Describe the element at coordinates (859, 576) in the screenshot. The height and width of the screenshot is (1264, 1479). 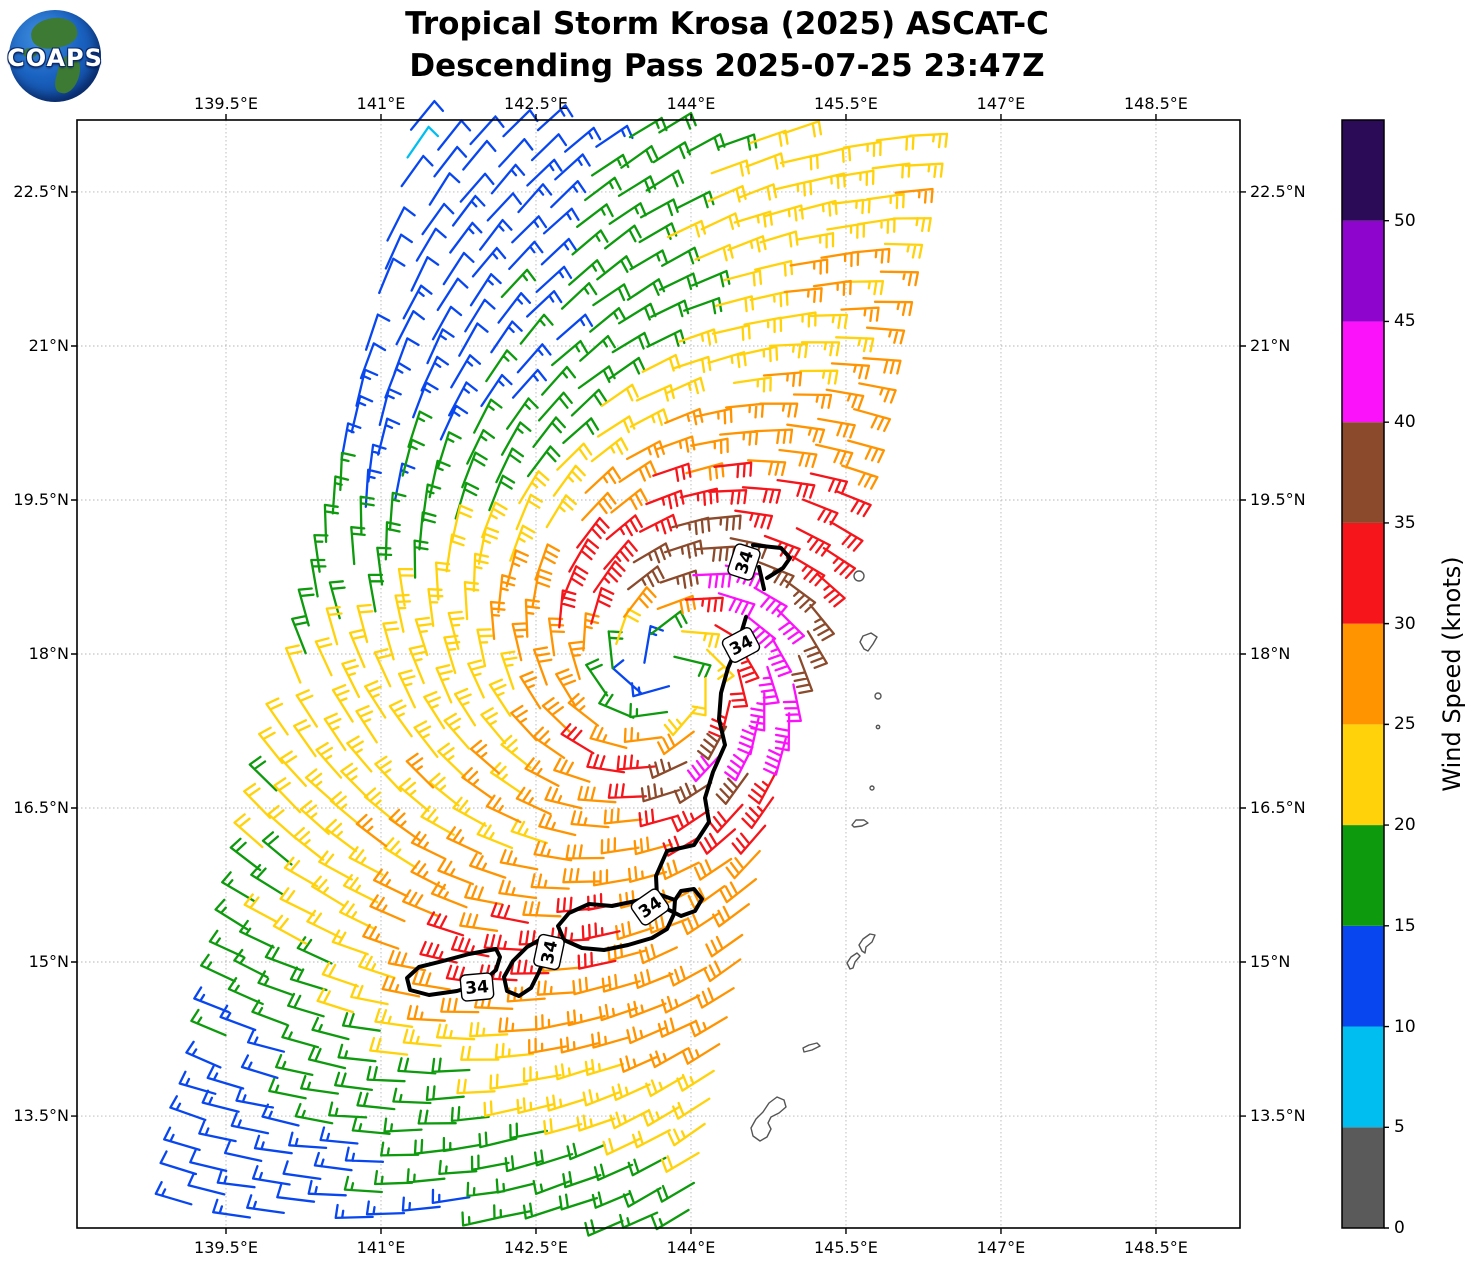
I see `island-pagan-north` at that location.